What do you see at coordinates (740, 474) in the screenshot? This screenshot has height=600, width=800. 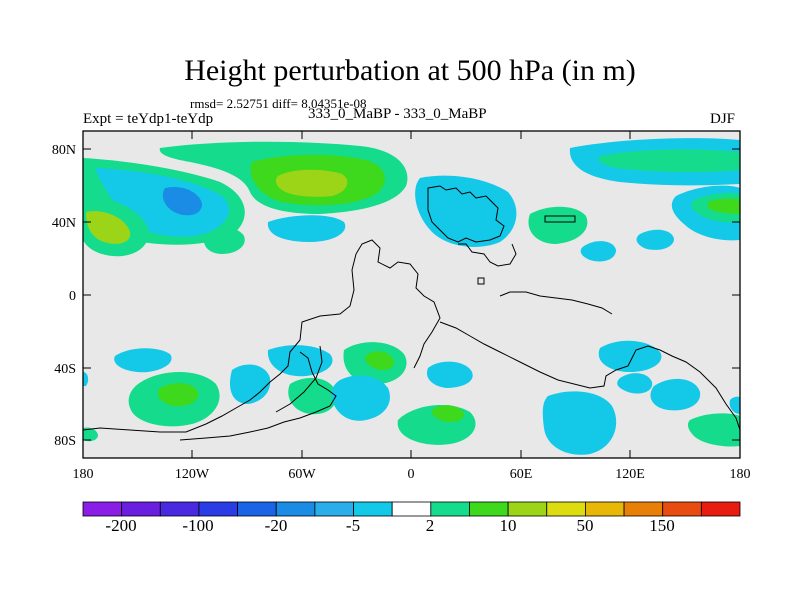 I see `x-label-180-right: 180` at bounding box center [740, 474].